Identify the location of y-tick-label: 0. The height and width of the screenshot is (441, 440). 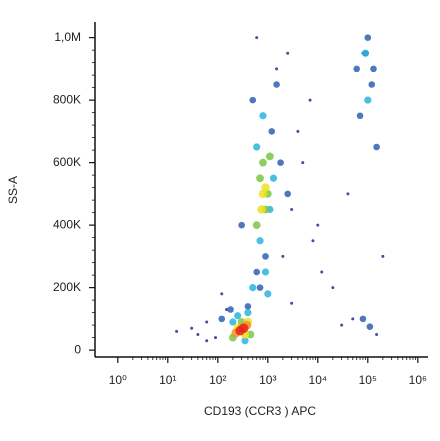
(77, 349).